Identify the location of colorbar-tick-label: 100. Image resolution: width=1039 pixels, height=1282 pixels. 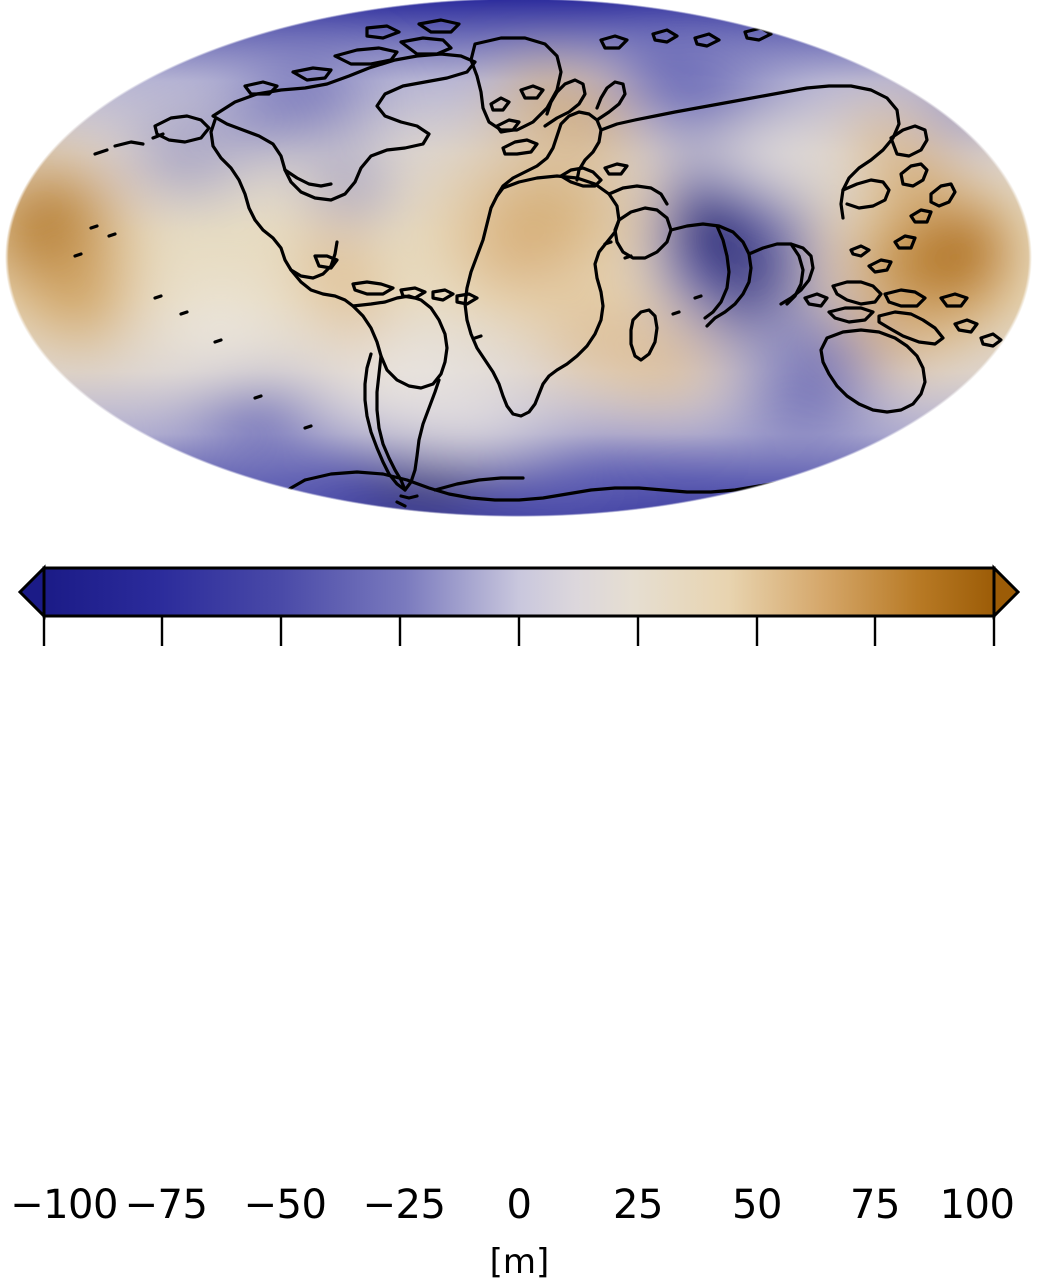
(977, 1205).